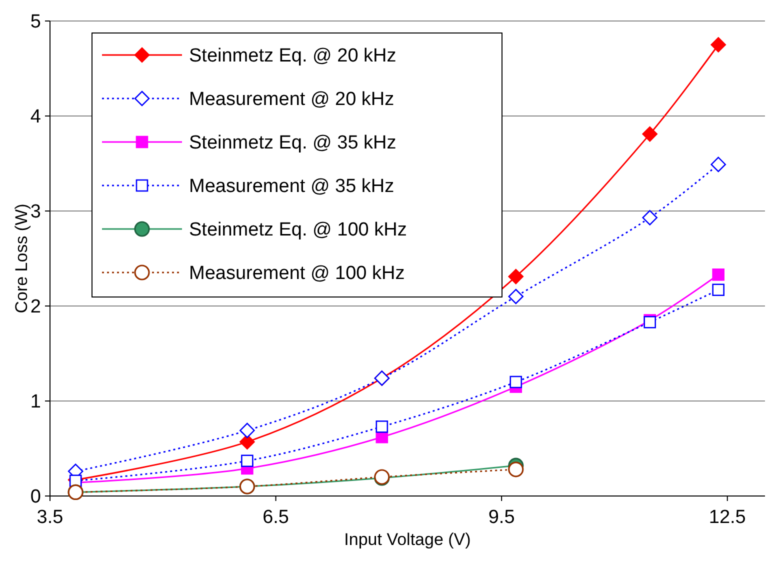  What do you see at coordinates (298, 230) in the screenshot?
I see `legend-label: Steinmetz Eq. @ 100 kHz` at bounding box center [298, 230].